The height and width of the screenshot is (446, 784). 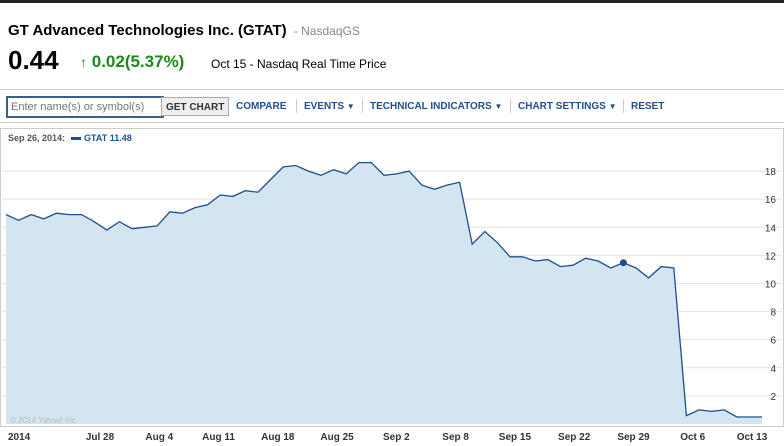 What do you see at coordinates (326, 31) in the screenshot?
I see `exchange-label: - NasdaqGS` at bounding box center [326, 31].